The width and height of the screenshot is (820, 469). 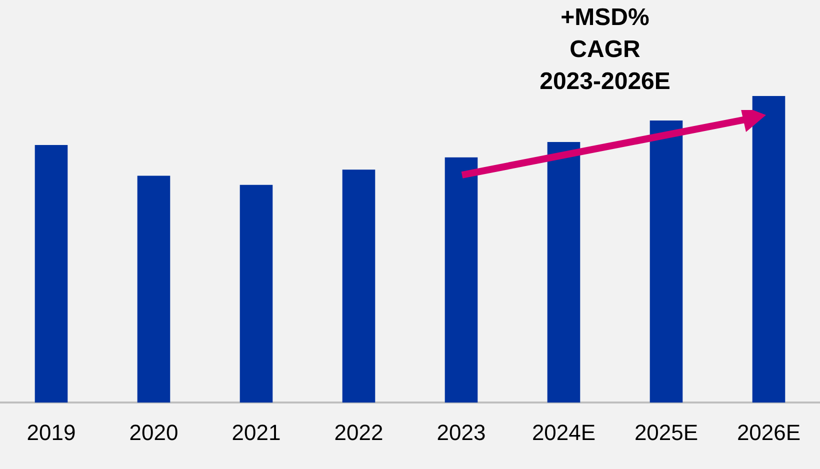 I want to click on x-tick-label: 2021, so click(x=256, y=432).